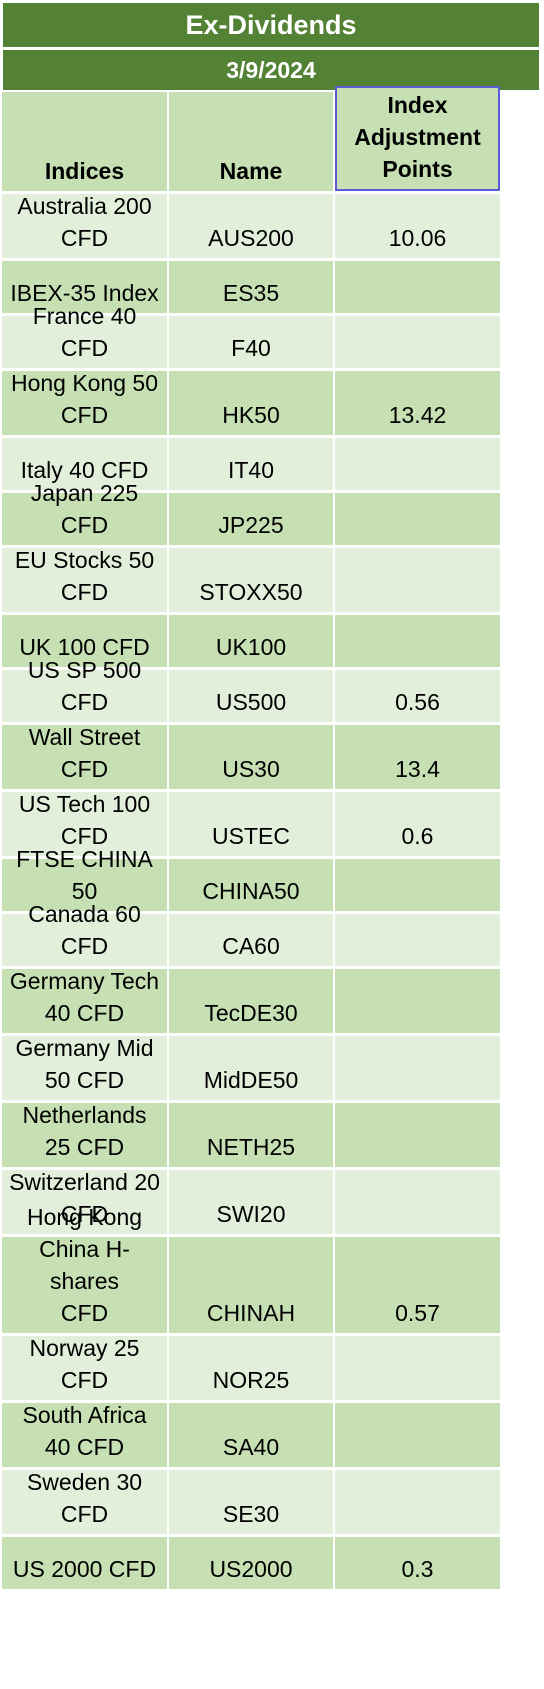 The height and width of the screenshot is (1689, 544). What do you see at coordinates (251, 696) in the screenshot?
I see `cell-symbol: US500` at bounding box center [251, 696].